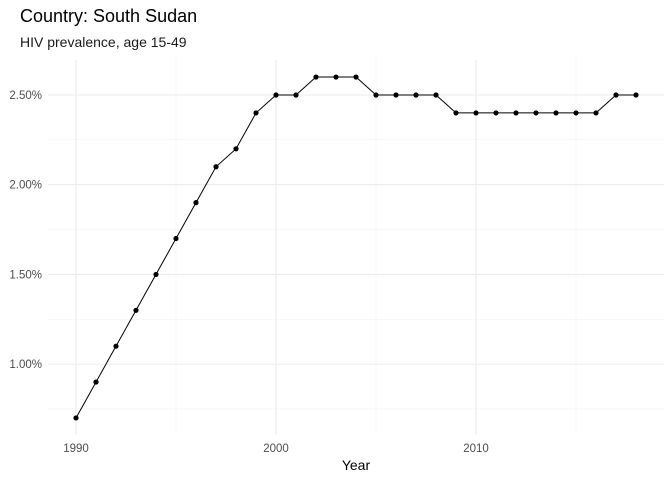 This screenshot has height=480, width=672. I want to click on y-tick-label: 2.50%, so click(25, 96).